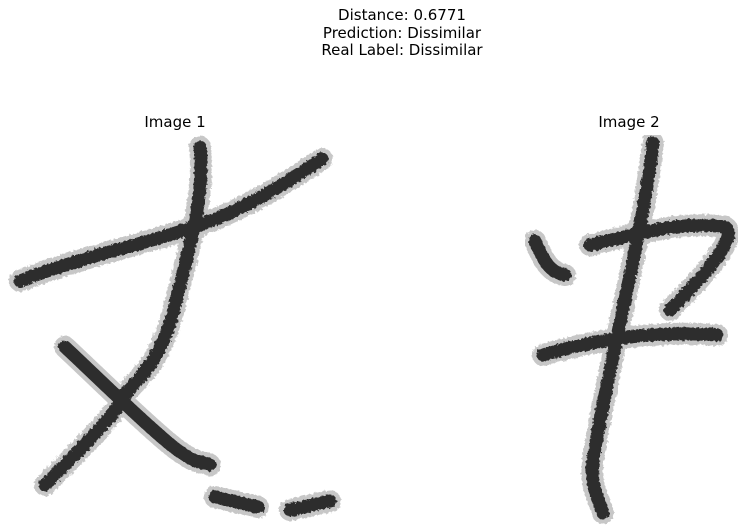 This screenshot has height=530, width=749. What do you see at coordinates (402, 32) in the screenshot?
I see `prediction-text: Prediction: Dissimilar` at bounding box center [402, 32].